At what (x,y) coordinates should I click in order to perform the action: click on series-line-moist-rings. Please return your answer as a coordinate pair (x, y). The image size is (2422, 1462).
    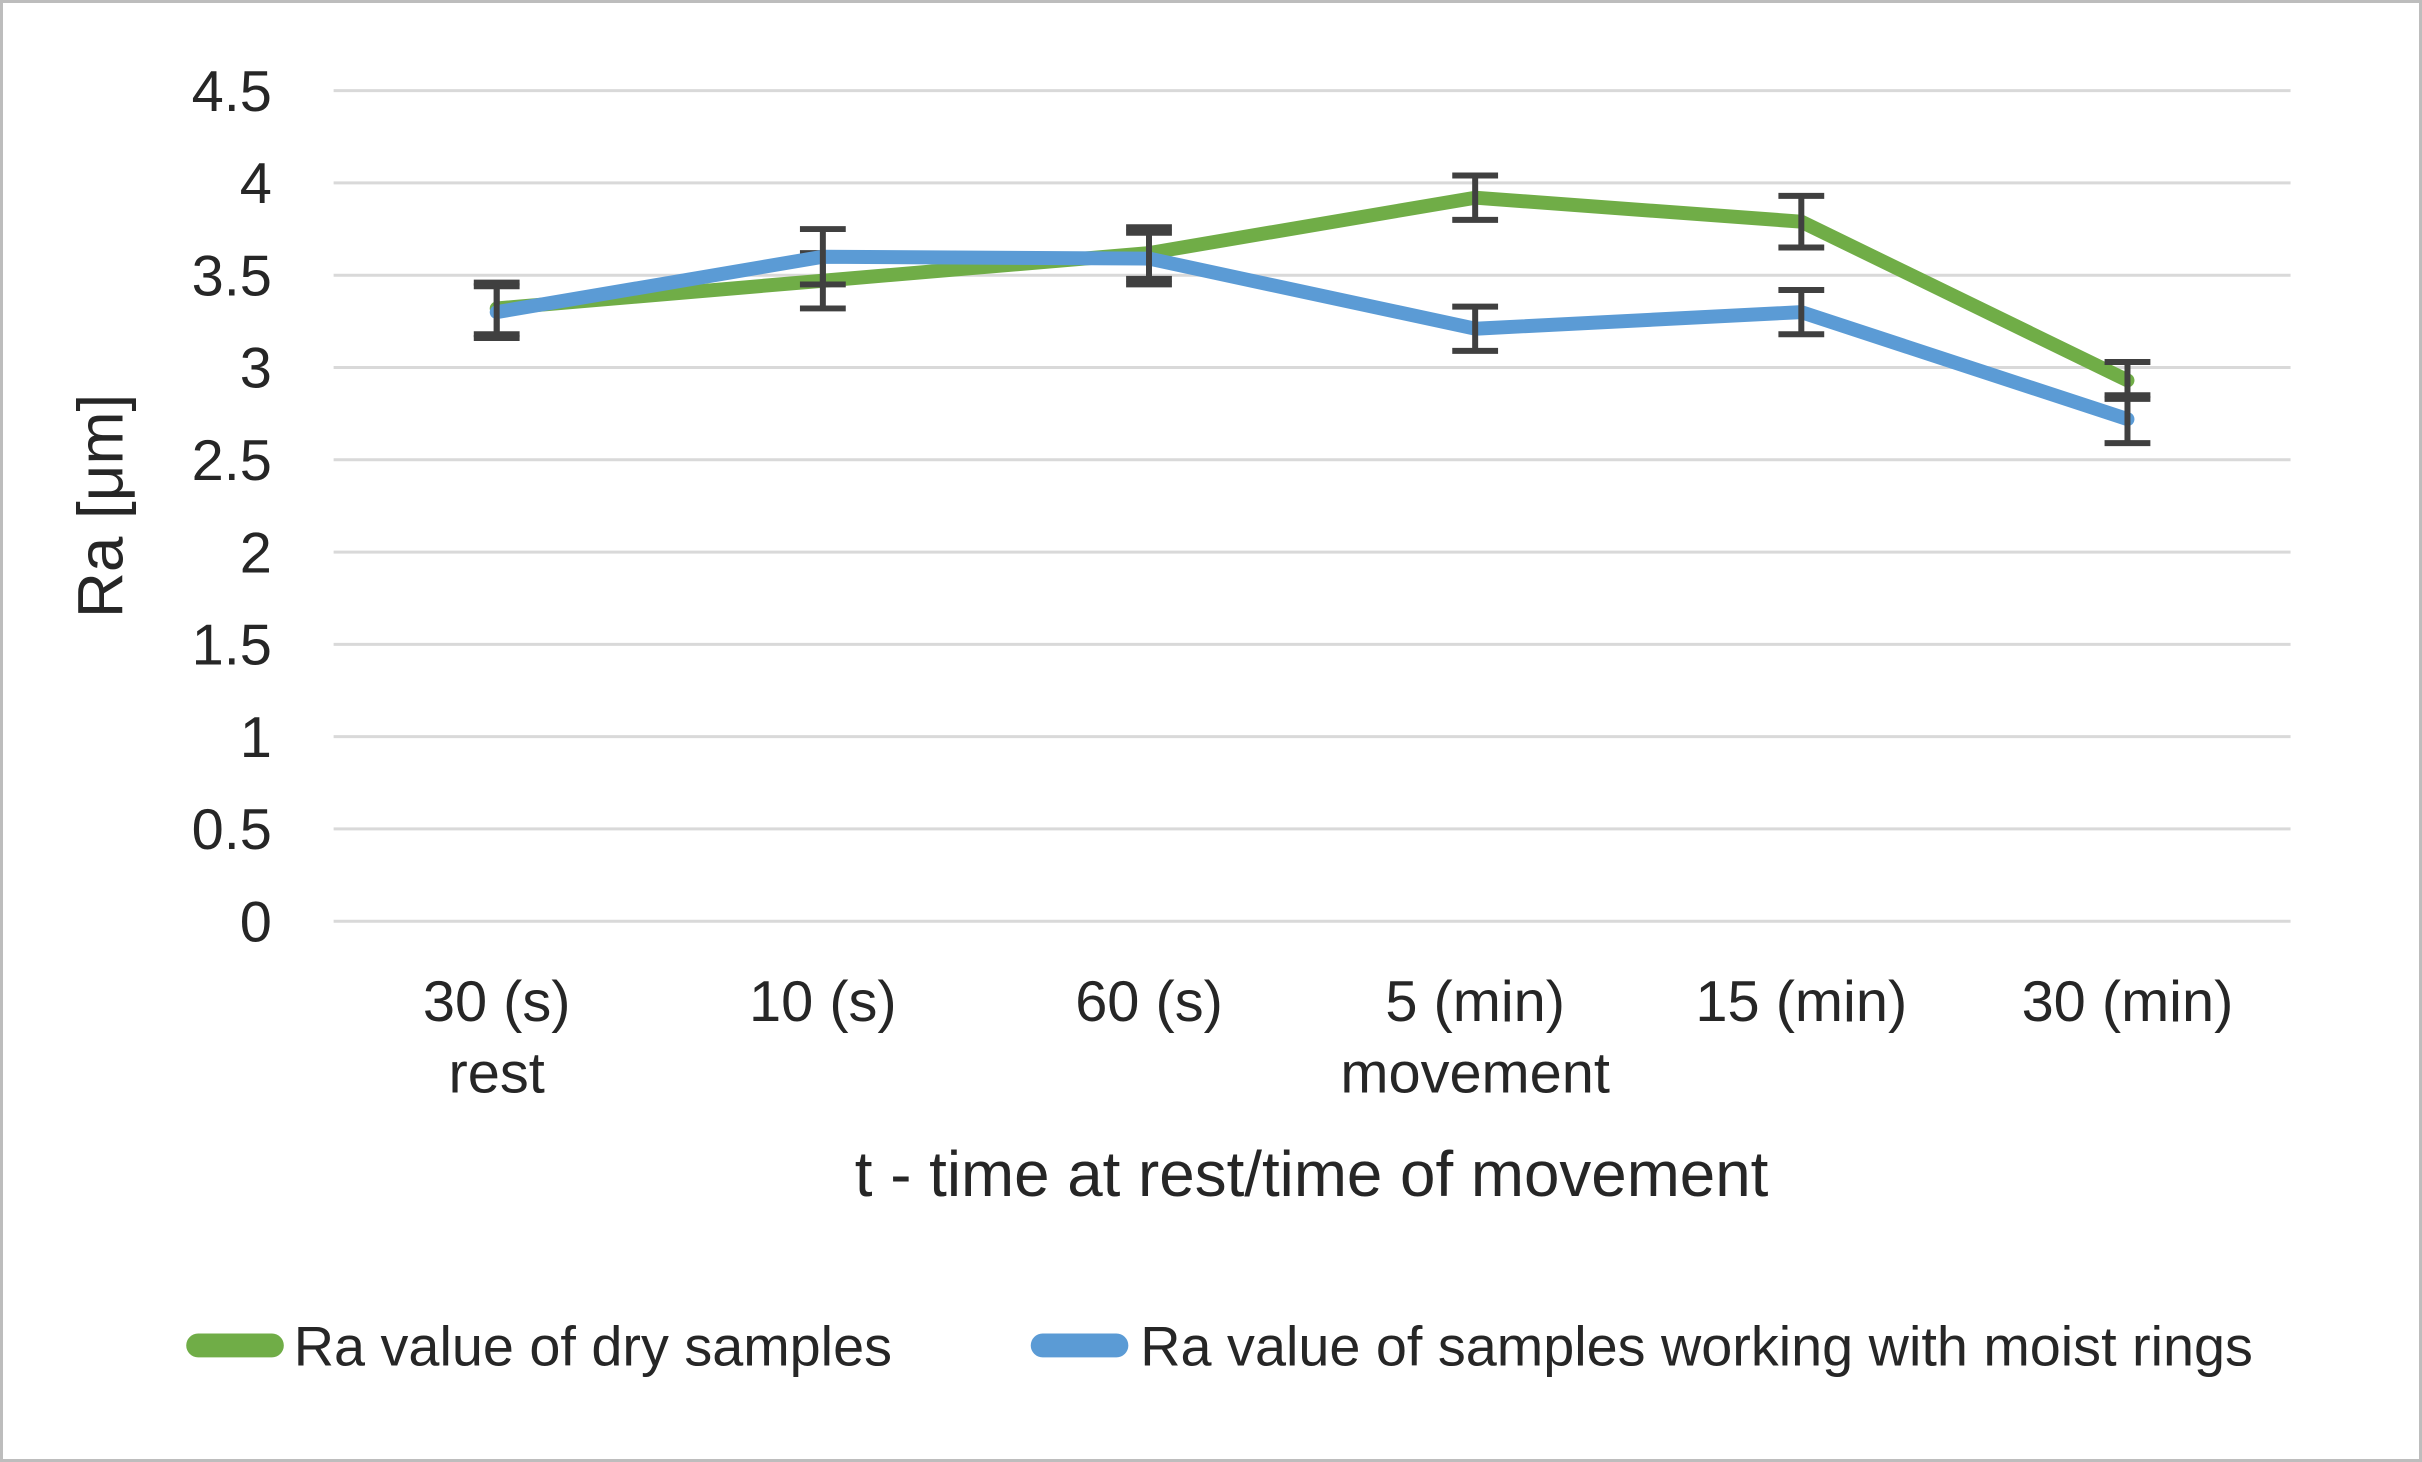
    Looking at the image, I should click on (1312, 338).